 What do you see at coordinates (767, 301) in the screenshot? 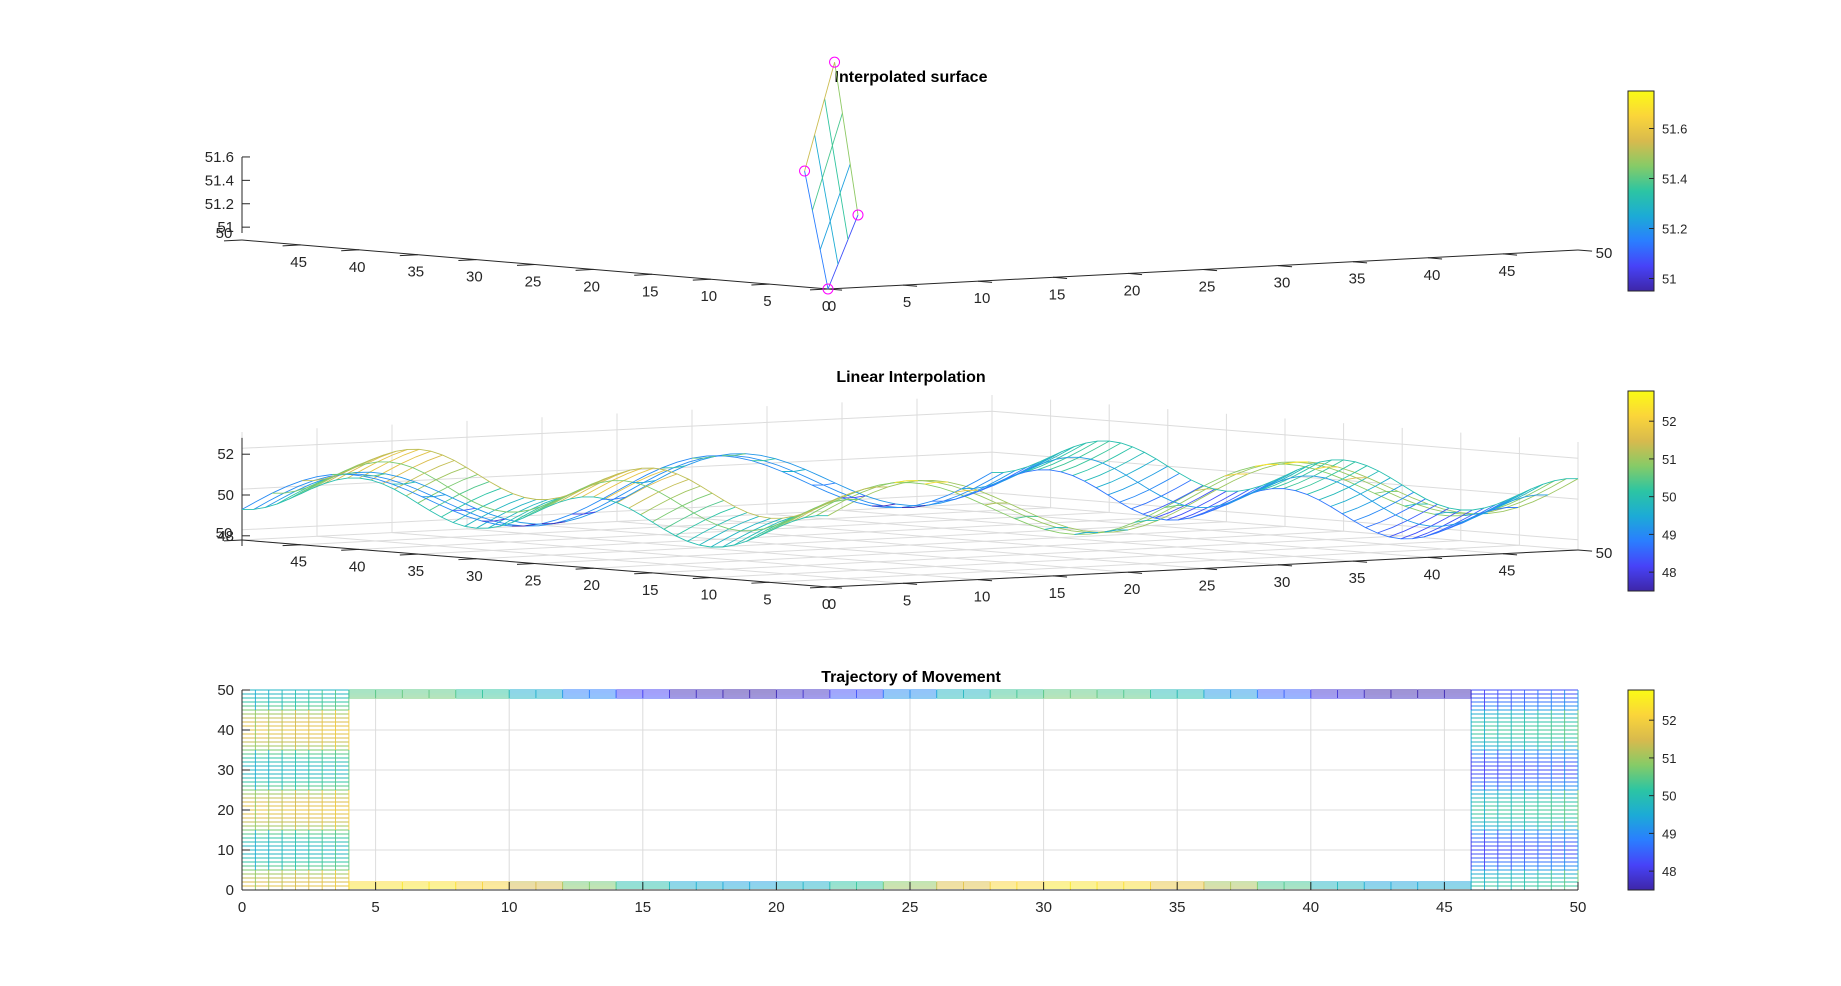
I see `y-tick-label: 5` at bounding box center [767, 301].